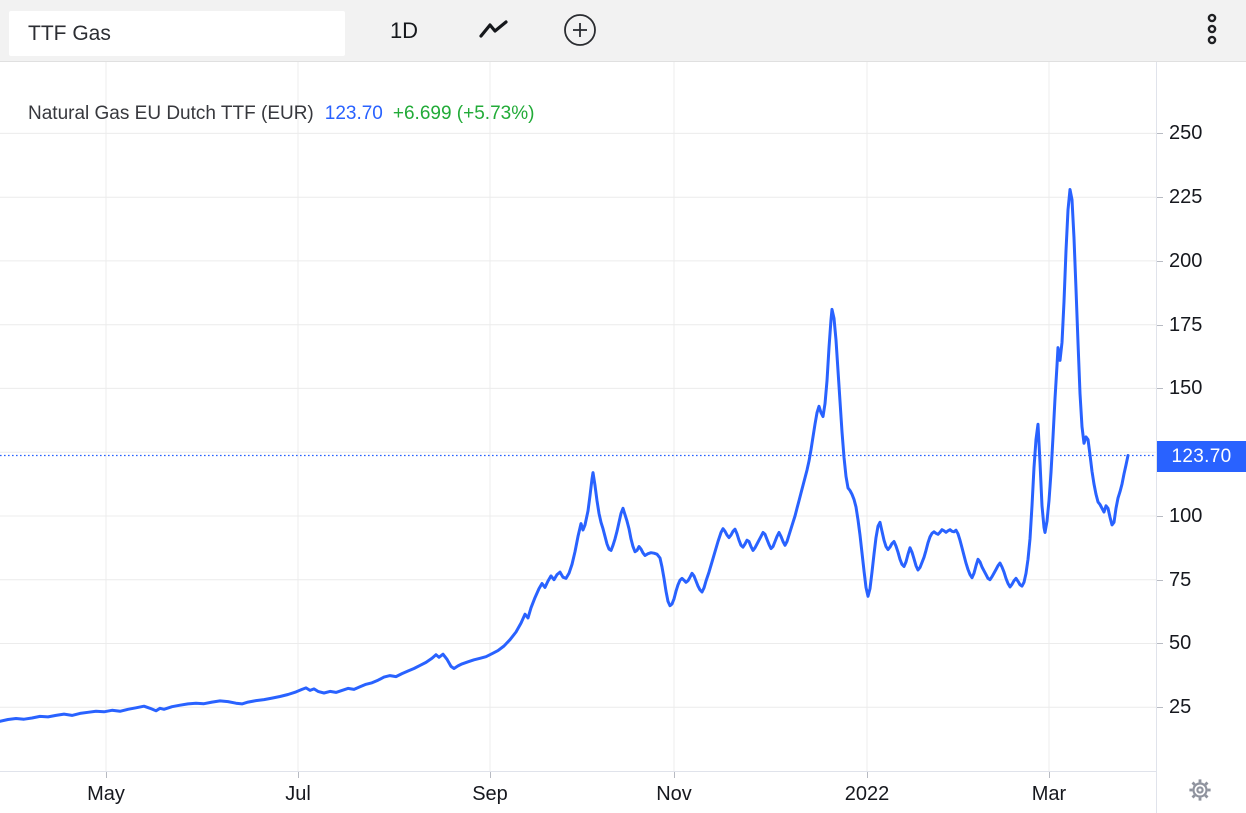 Image resolution: width=1246 pixels, height=813 pixels. I want to click on more-menu-button, so click(1212, 31).